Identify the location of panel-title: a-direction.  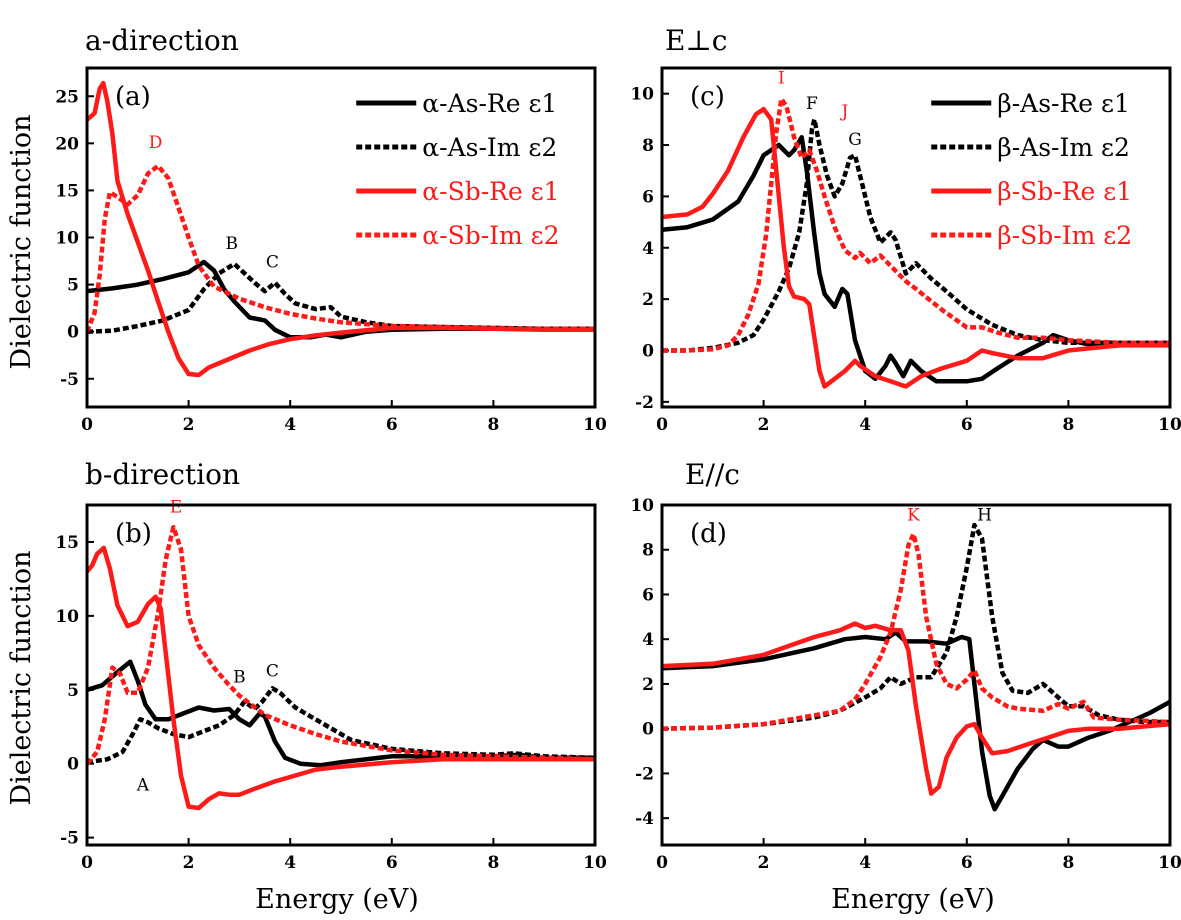
(162, 40).